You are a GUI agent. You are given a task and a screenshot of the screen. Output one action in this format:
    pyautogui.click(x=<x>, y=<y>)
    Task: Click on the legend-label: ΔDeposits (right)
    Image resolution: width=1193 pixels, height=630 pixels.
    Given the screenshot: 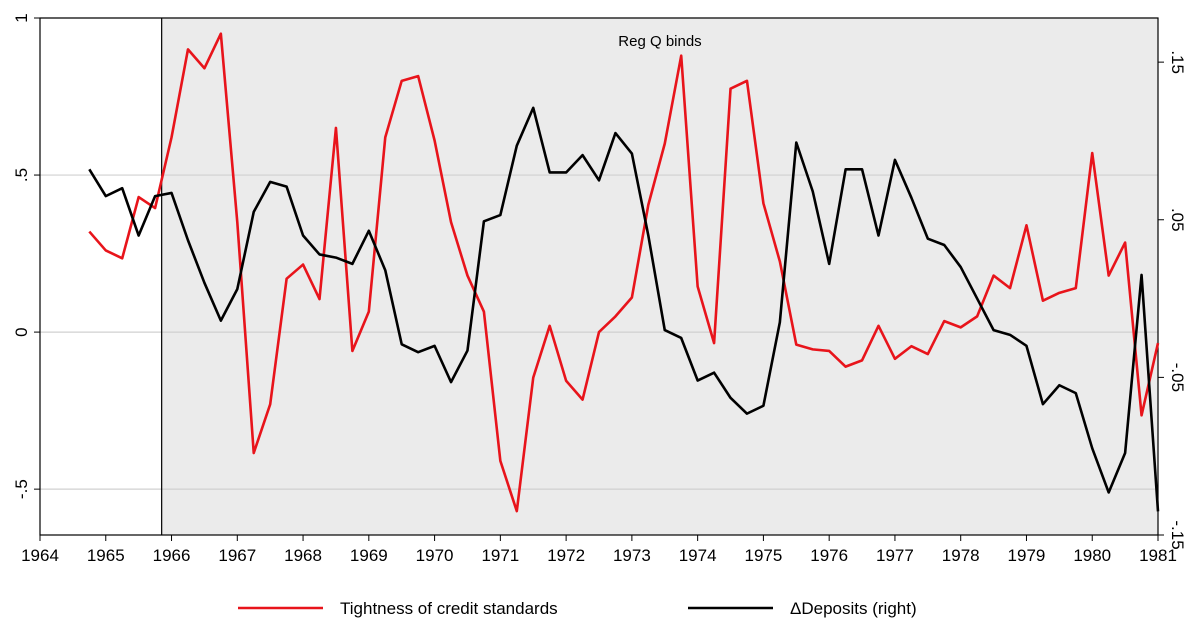 What is the action you would take?
    pyautogui.click(x=853, y=608)
    